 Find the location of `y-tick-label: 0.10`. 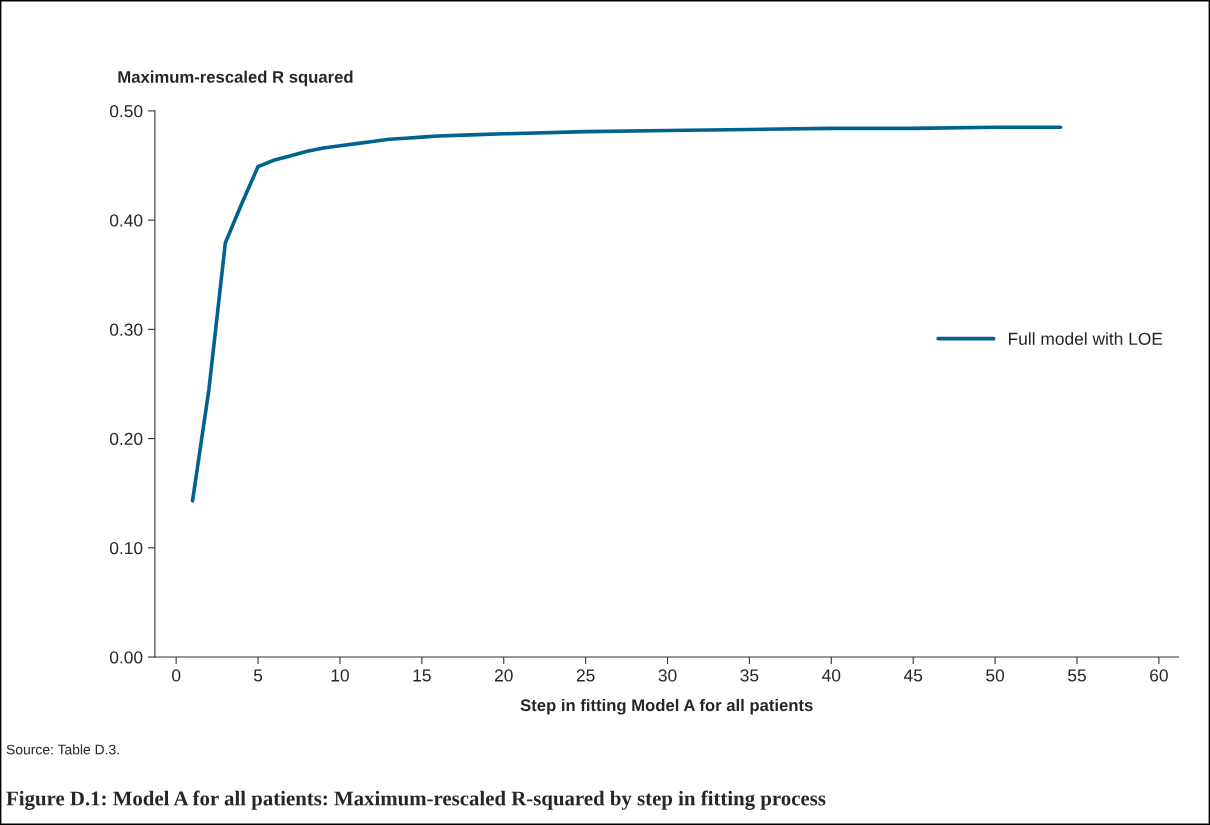

y-tick-label: 0.10 is located at coordinates (126, 548).